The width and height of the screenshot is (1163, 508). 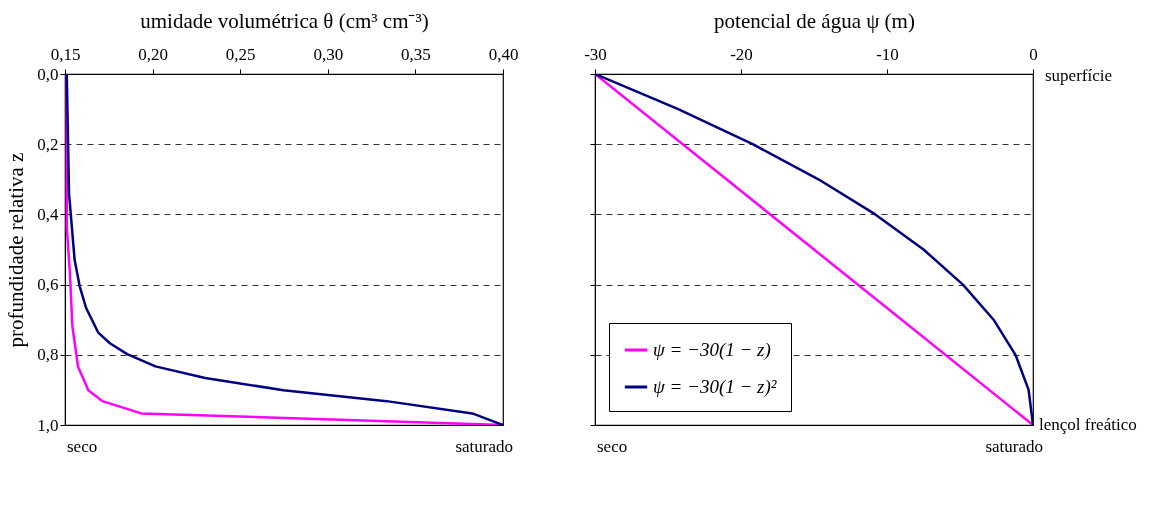 What do you see at coordinates (48, 74) in the screenshot?
I see `y-tick-label: 0,0` at bounding box center [48, 74].